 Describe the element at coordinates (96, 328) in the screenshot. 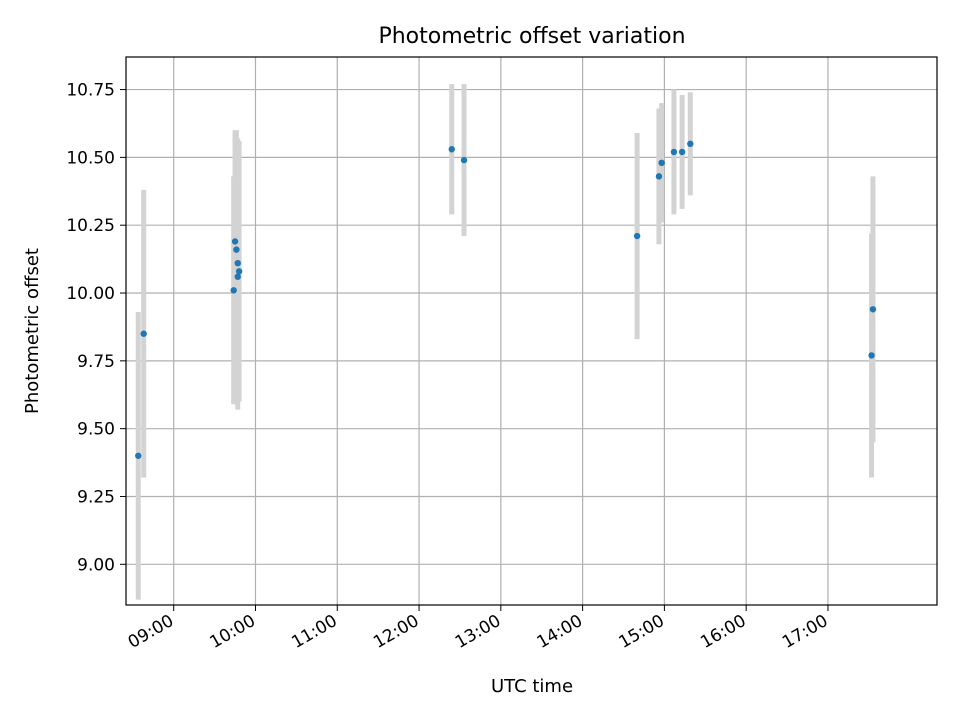

I see `y-axis-ticks: 9.00 9.25 9.50 9.75 10.00 10.25 10.50 10.75` at that location.